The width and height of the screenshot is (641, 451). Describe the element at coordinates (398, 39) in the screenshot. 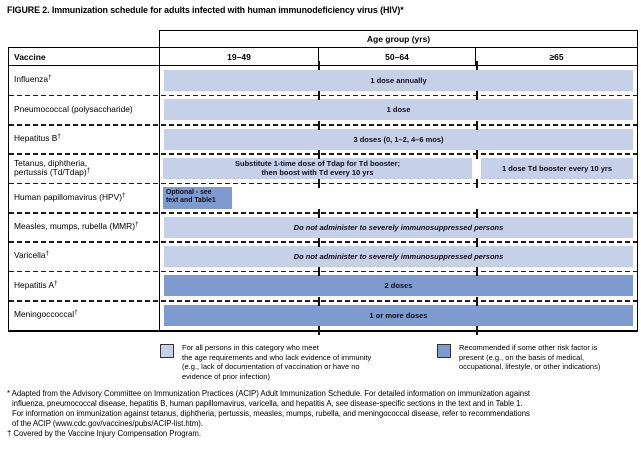

I see `age-group-header: Age group (yrs)` at that location.